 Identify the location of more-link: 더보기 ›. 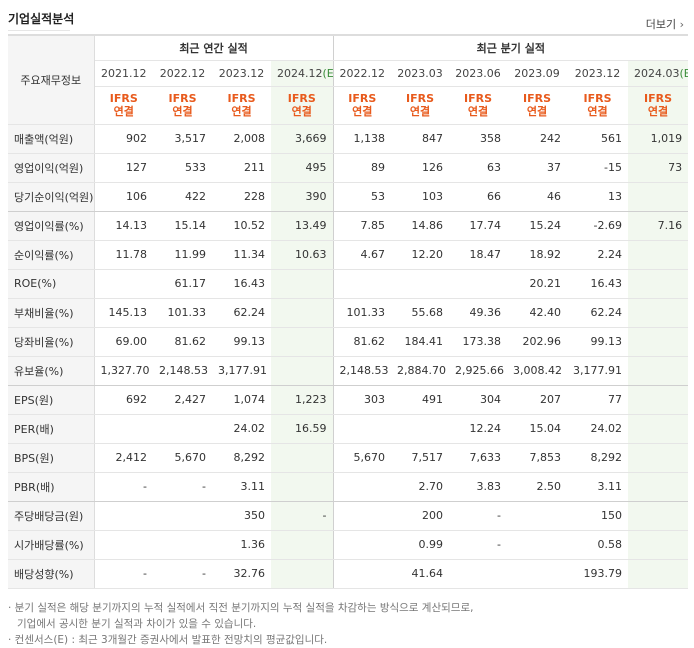
(665, 24).